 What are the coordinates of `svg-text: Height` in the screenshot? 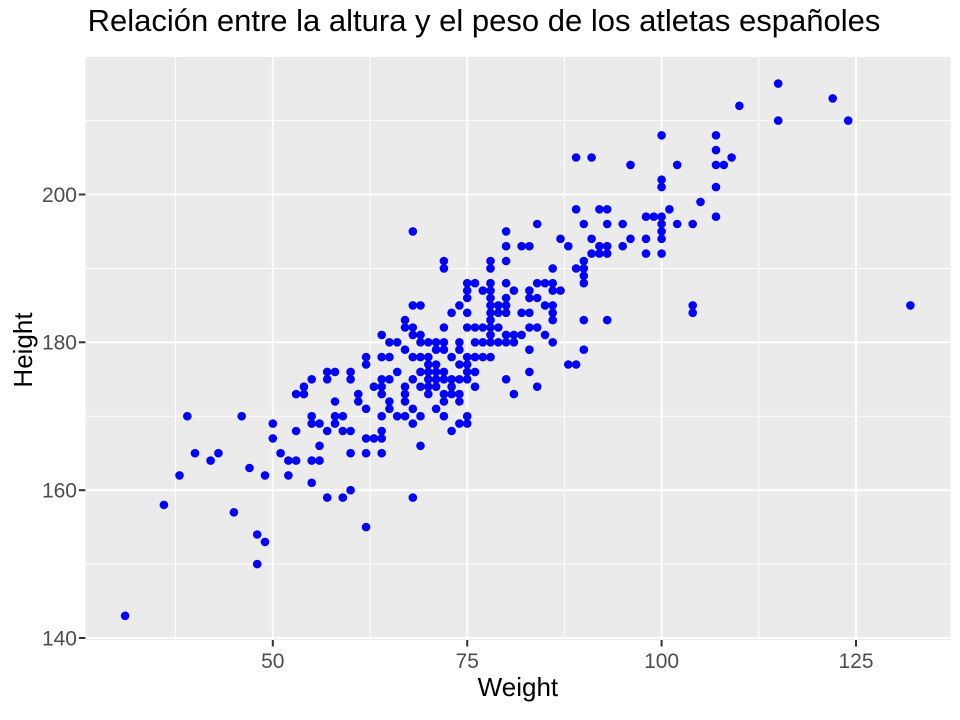 It's located at (23, 350).